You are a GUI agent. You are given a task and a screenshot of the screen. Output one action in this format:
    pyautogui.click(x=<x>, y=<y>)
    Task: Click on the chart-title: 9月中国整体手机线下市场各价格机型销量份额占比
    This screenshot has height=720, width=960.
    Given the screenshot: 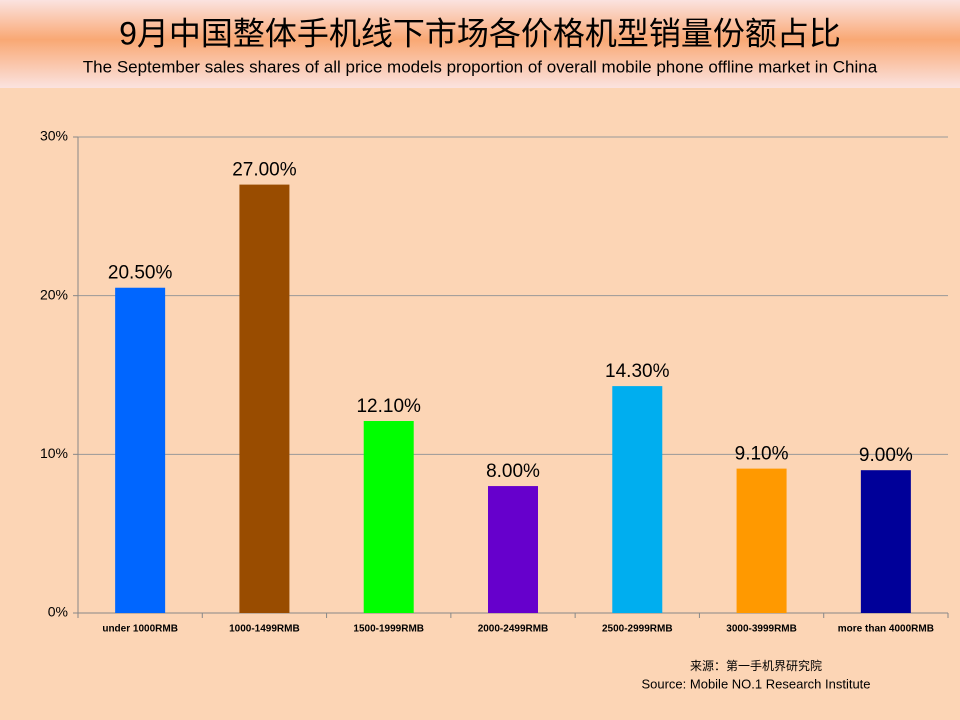 What is the action you would take?
    pyautogui.click(x=480, y=33)
    